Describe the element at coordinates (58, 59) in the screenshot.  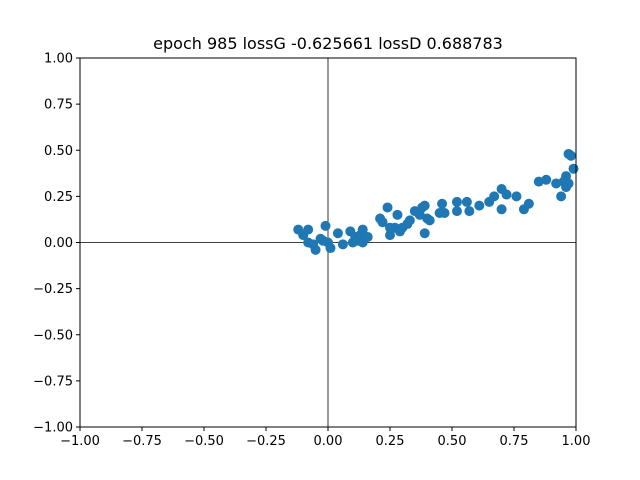
I see `y-tick-label: 1.00` at that location.